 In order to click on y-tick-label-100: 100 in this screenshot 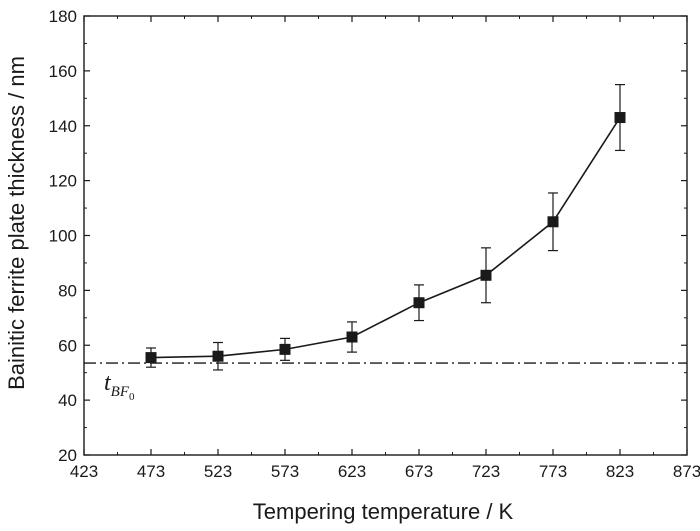, I will do `click(63, 236)`.